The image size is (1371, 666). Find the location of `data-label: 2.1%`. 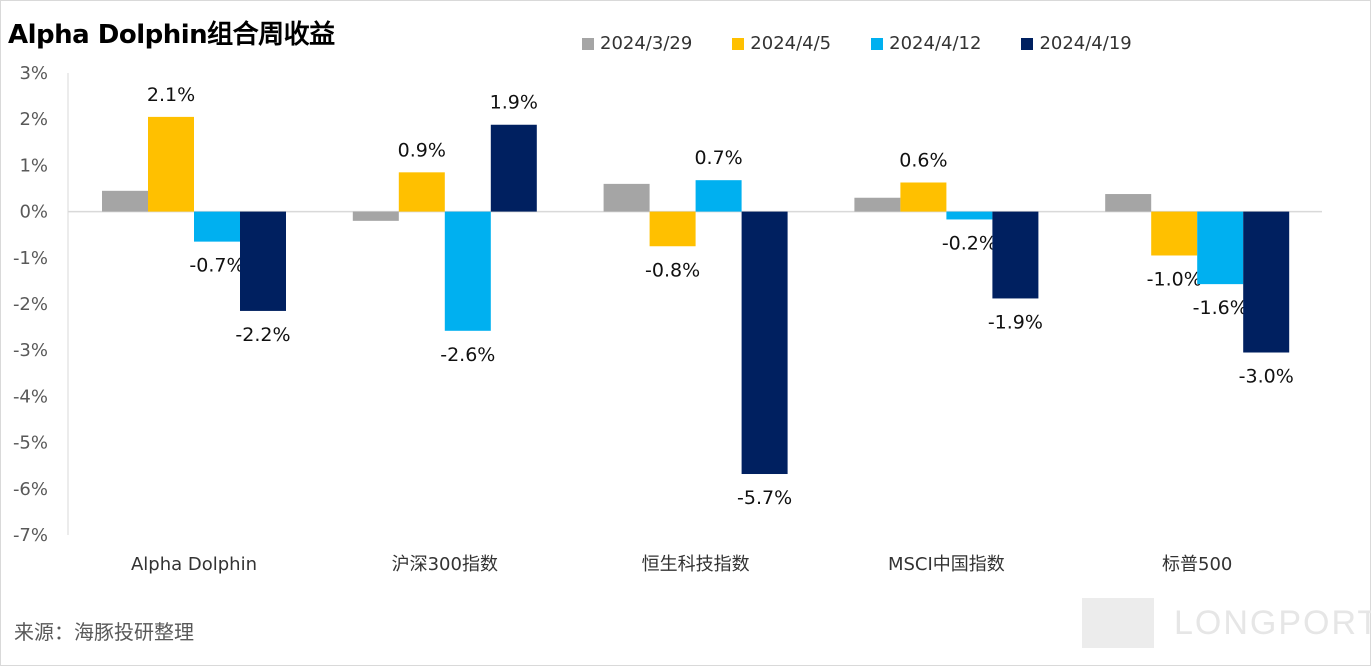

data-label: 2.1% is located at coordinates (171, 95).